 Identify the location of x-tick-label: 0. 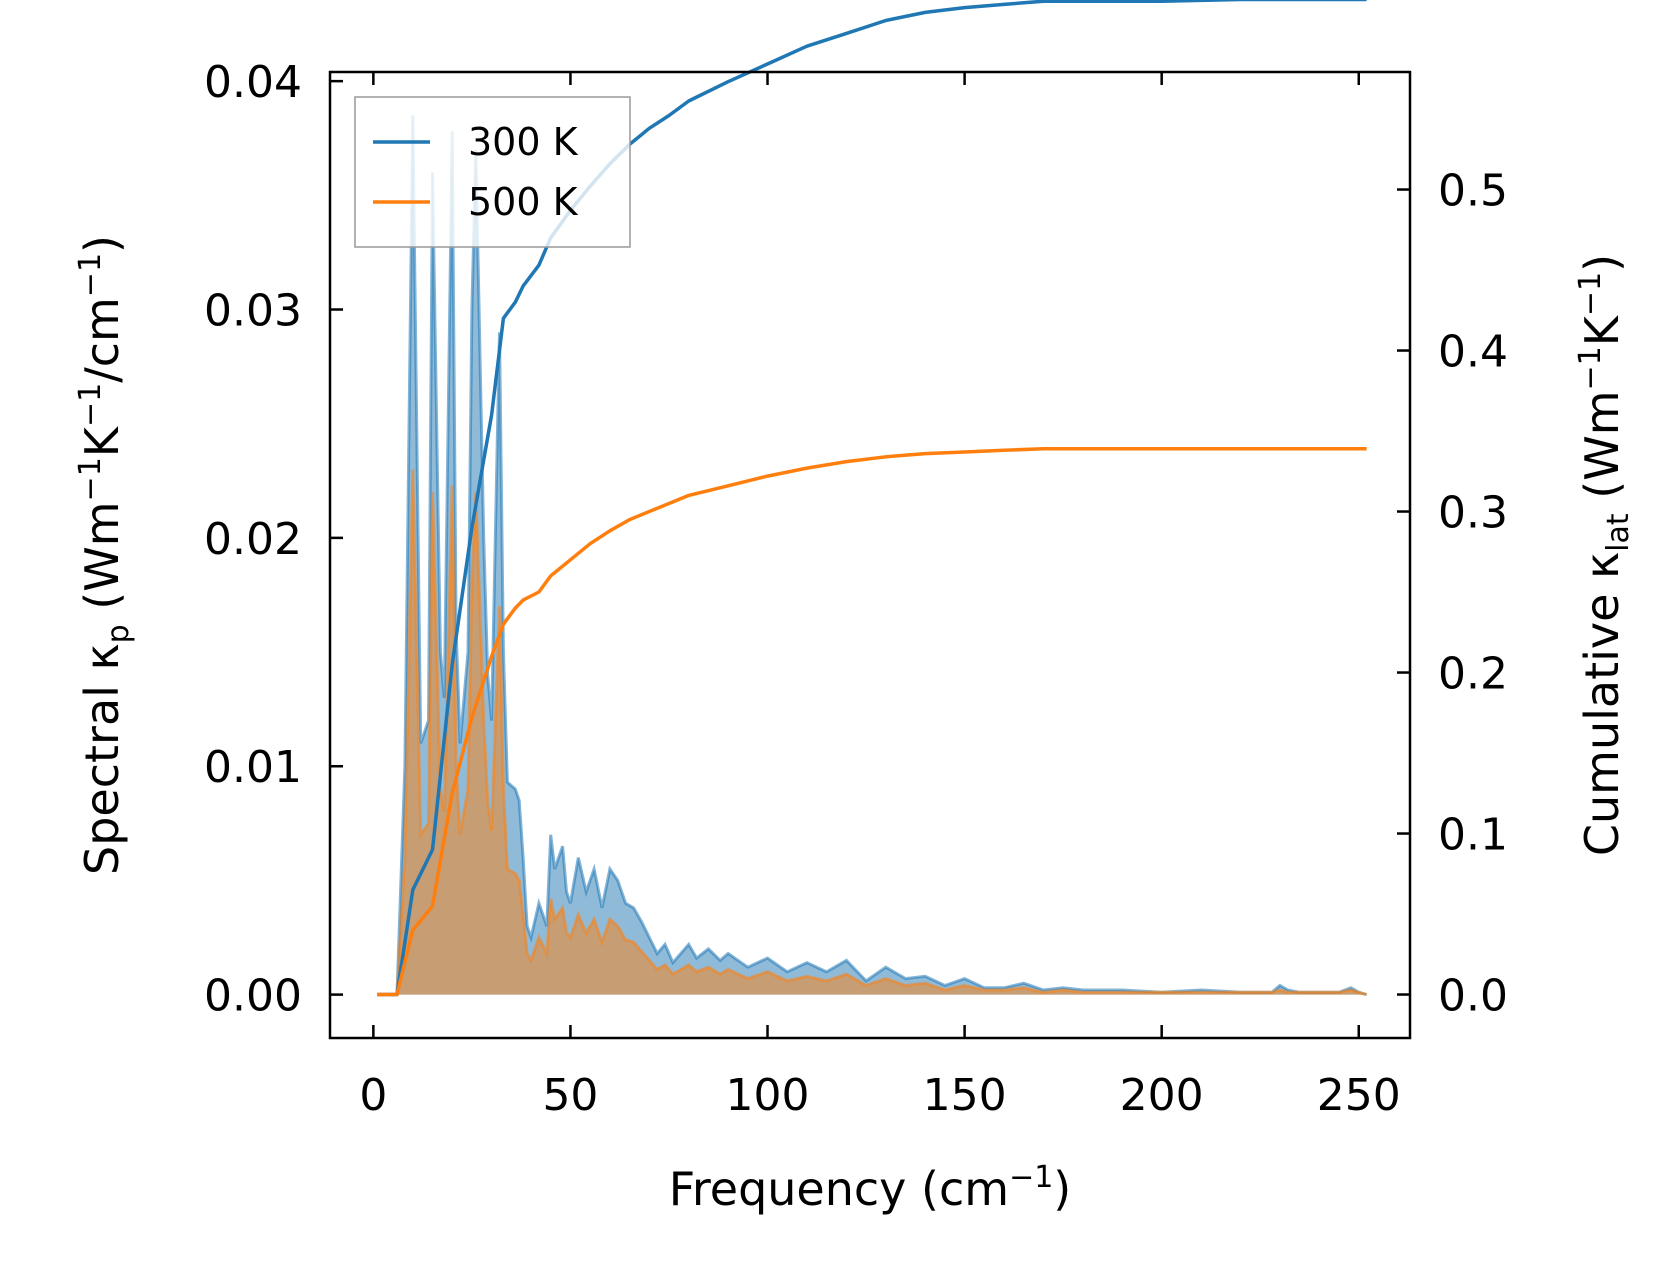
(373, 1095).